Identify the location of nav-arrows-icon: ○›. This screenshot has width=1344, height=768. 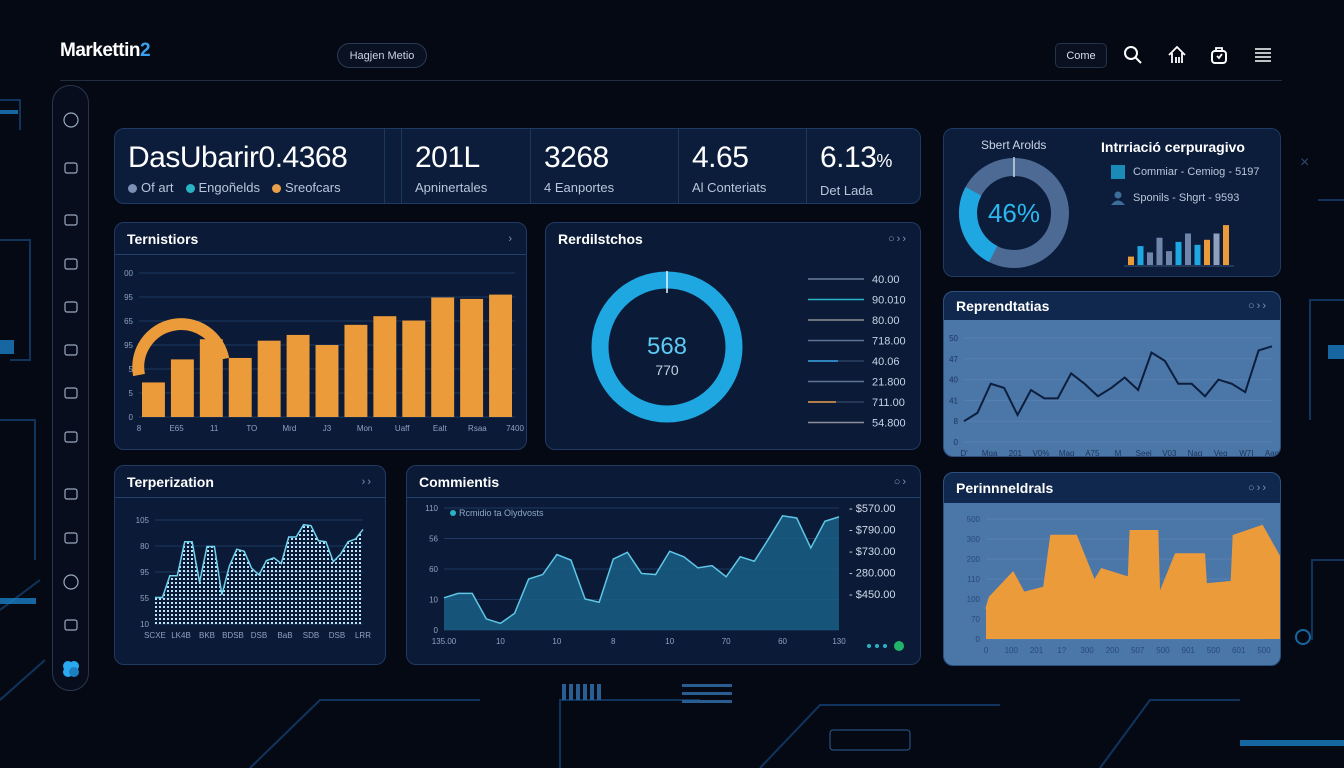
(900, 481).